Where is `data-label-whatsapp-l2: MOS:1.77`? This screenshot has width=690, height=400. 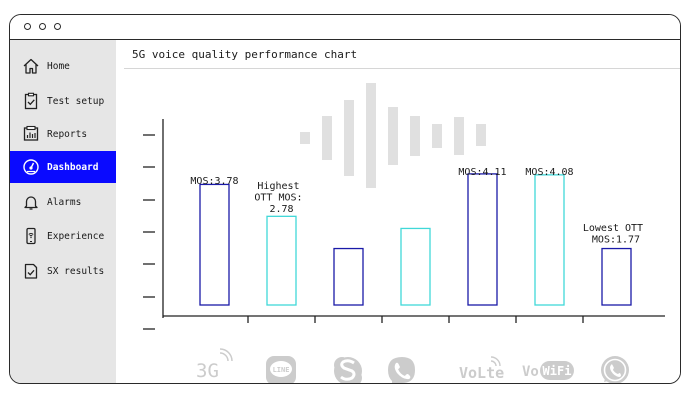 data-label-whatsapp-l2: MOS:1.77 is located at coordinates (616, 240).